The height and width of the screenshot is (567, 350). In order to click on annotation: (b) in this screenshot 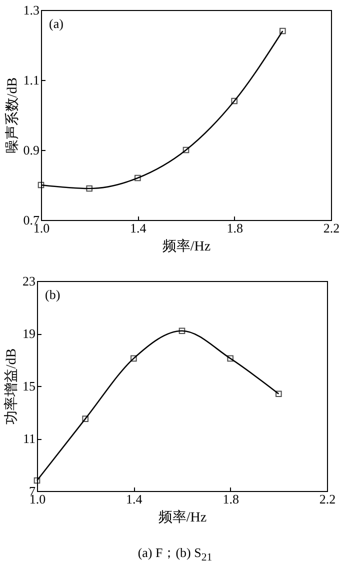, I will do `click(52, 294)`.